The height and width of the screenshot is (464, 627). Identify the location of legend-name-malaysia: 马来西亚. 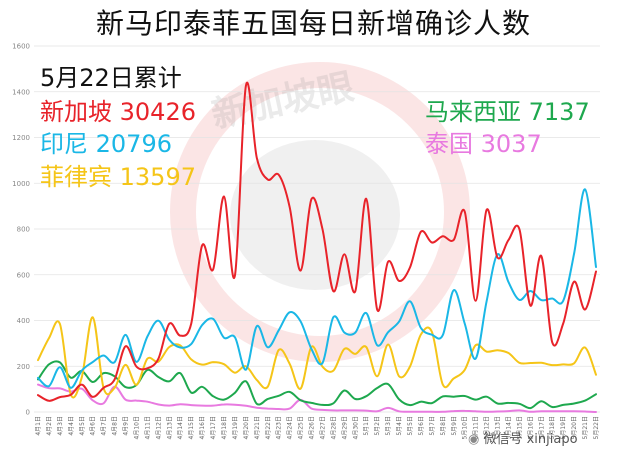
(473, 112).